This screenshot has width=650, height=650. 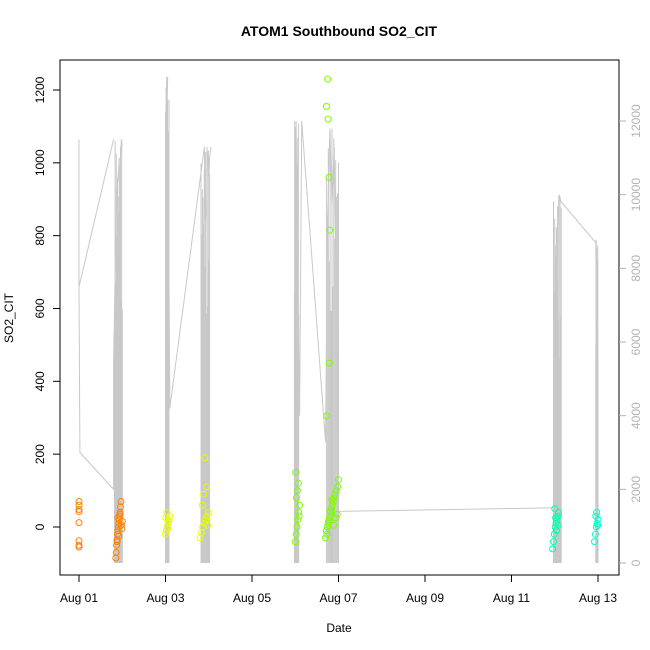 I want to click on y2-tick-label: 12000, so click(x=636, y=121).